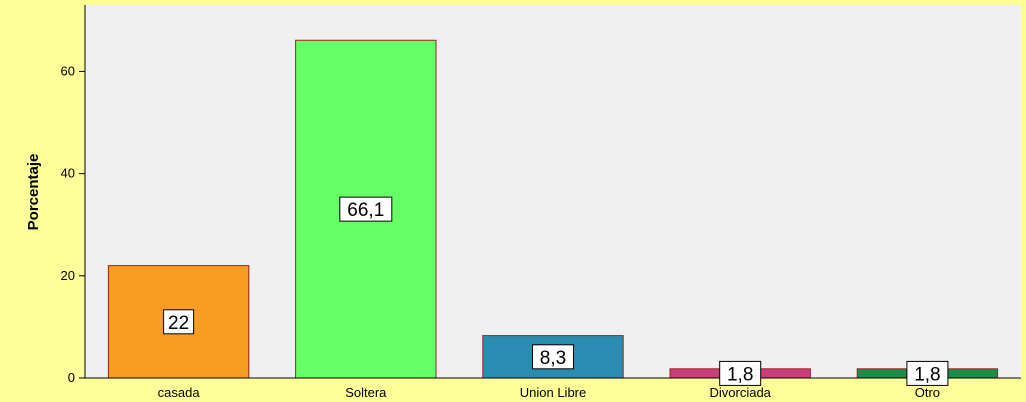 This screenshot has width=1026, height=402. Describe the element at coordinates (366, 392) in the screenshot. I see `x-tick-label: Soltera` at that location.